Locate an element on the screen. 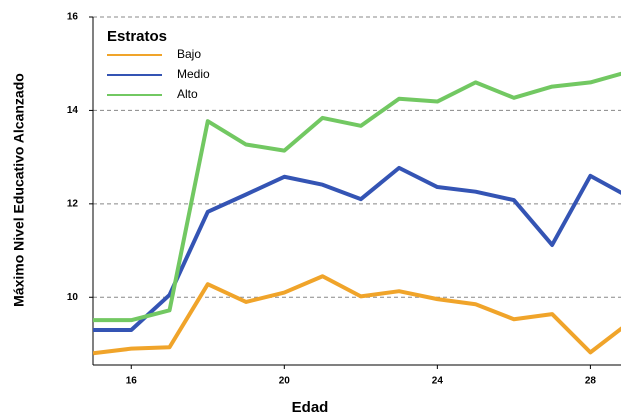 The image size is (621, 419). y-tick-label: 16 is located at coordinates (73, 17).